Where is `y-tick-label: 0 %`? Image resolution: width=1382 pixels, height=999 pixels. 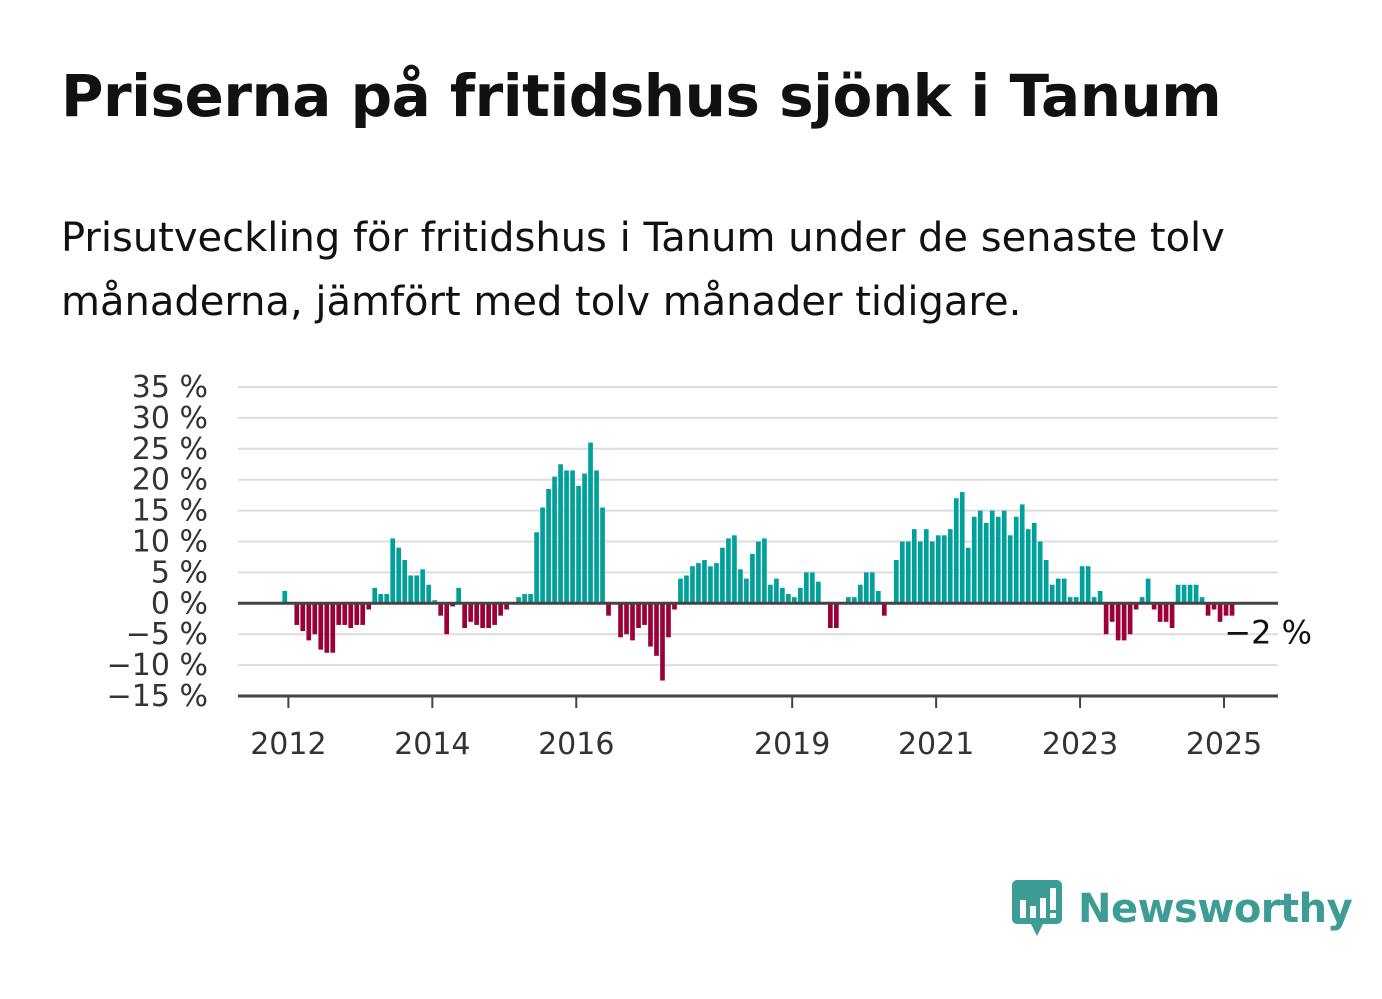
y-tick-label: 0 % is located at coordinates (179, 603).